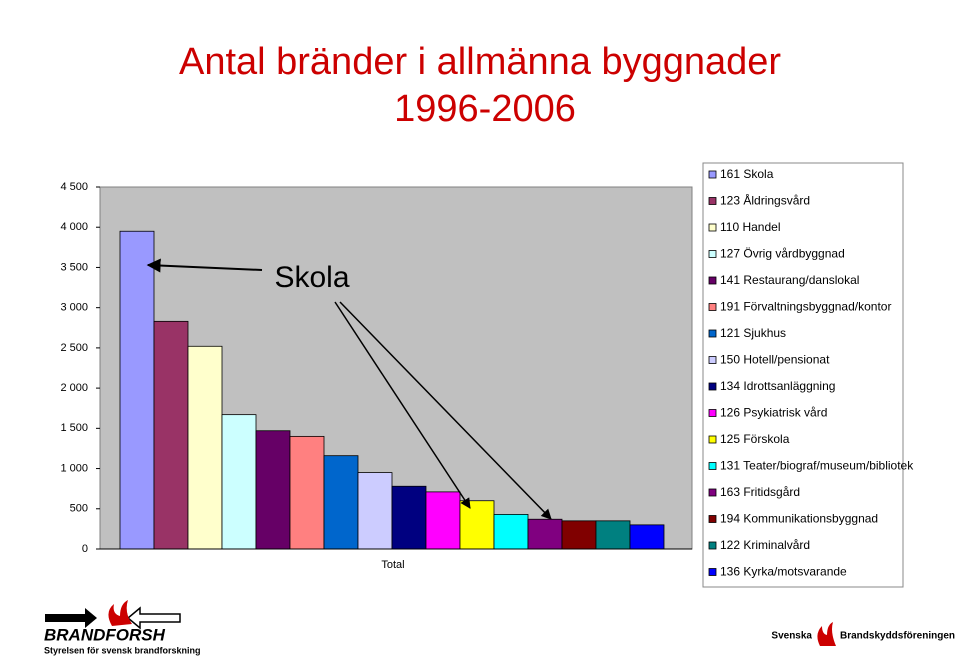  I want to click on chart-subtitle: 1996-2006, so click(485, 109).